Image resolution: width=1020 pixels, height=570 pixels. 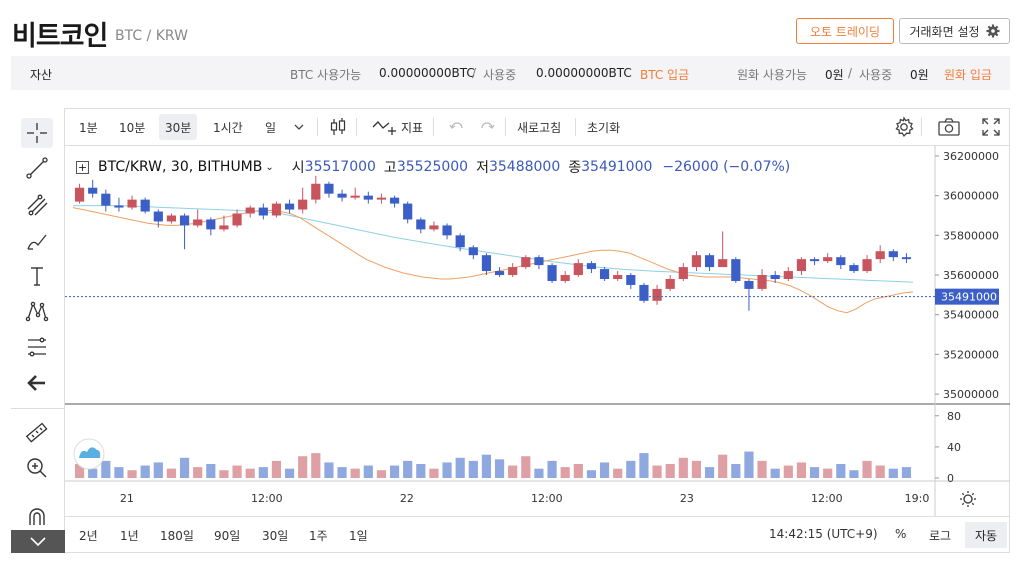 I want to click on chart-settings-button, so click(x=904, y=127).